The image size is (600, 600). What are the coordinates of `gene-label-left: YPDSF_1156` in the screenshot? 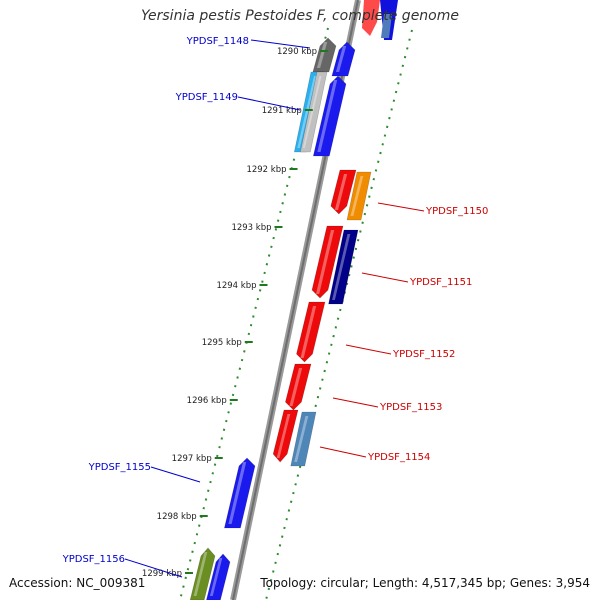 It's located at (93, 559).